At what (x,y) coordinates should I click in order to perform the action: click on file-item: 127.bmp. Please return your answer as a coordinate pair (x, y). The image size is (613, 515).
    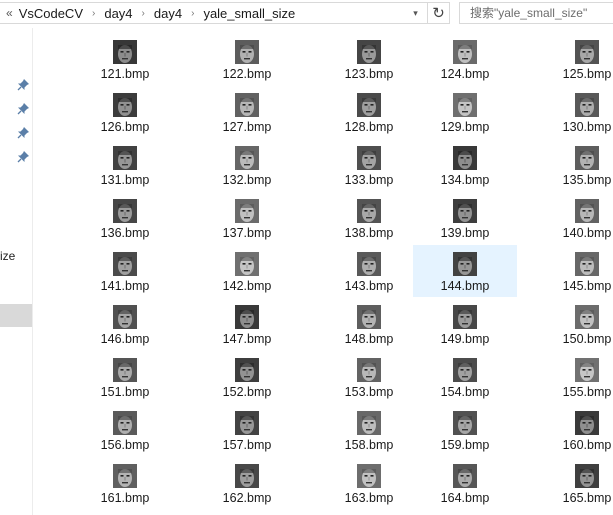
    Looking at the image, I should click on (247, 112).